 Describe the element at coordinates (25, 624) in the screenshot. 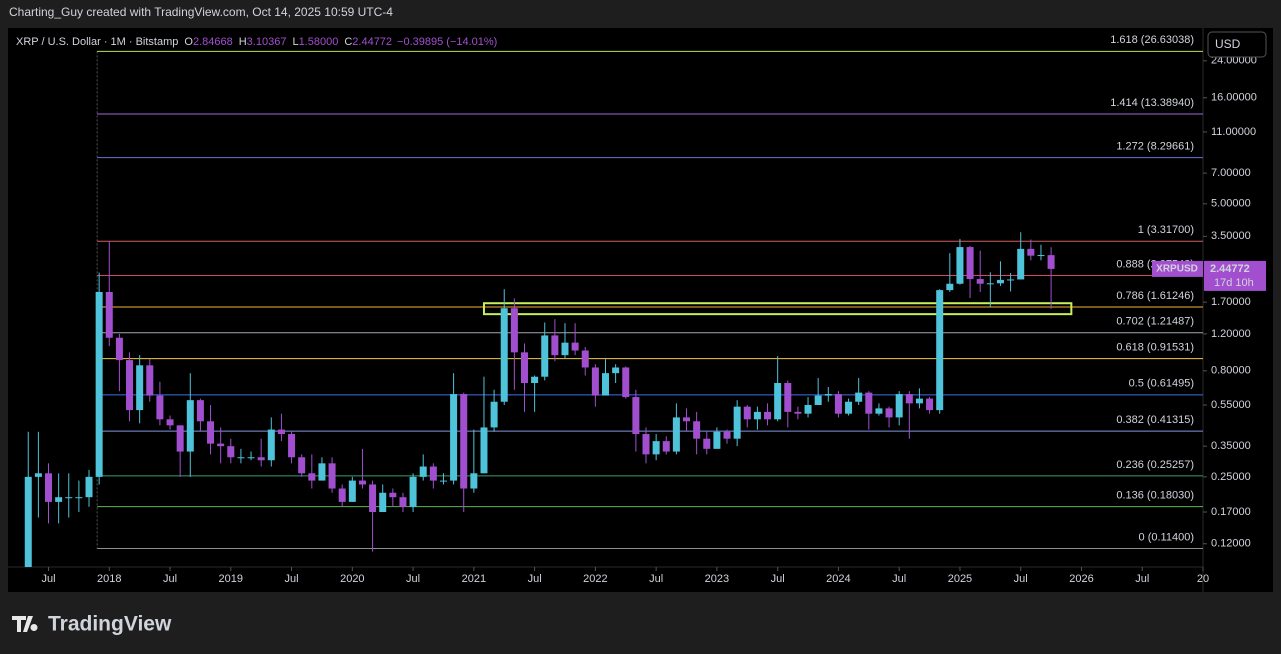

I see `logo-icon` at that location.